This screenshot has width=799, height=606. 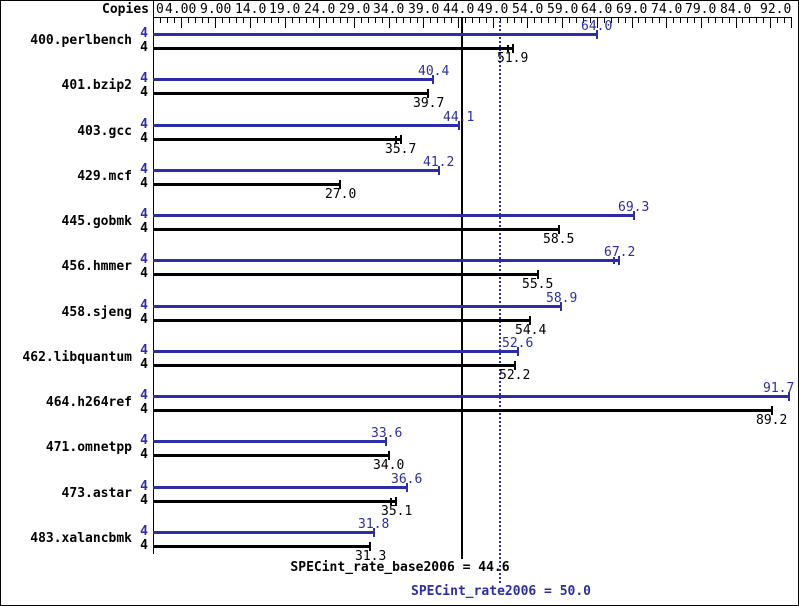 What do you see at coordinates (400, 567) in the screenshot?
I see `base-metric-summary: SPECint_rate_base2006 = 44.6` at bounding box center [400, 567].